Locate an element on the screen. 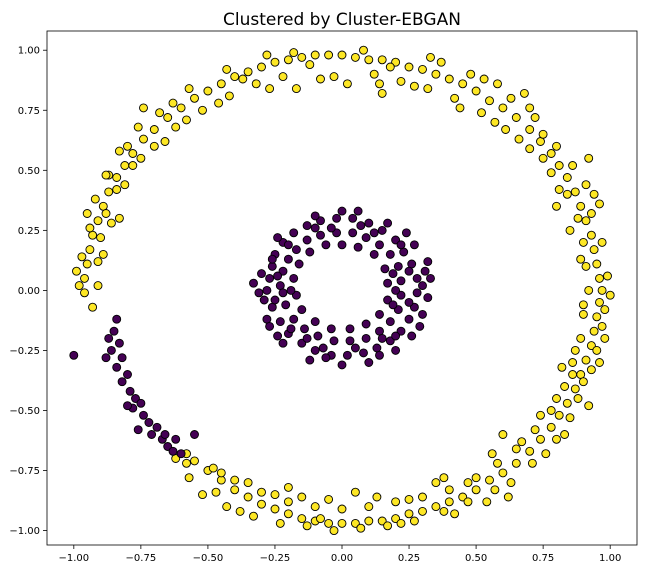 Image resolution: width=648 pixels, height=576 pixels. x-tick-label: 0.00 is located at coordinates (342, 558).